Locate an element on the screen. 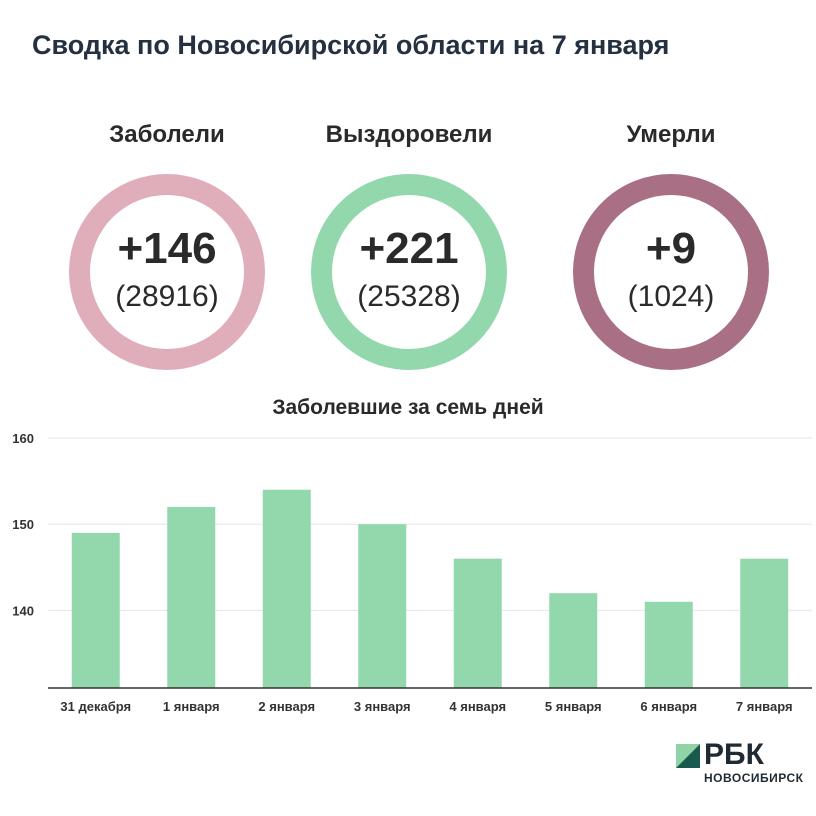 The image size is (816, 816). stat-deaths: Умерли +9 (1024) is located at coordinates (671, 244).